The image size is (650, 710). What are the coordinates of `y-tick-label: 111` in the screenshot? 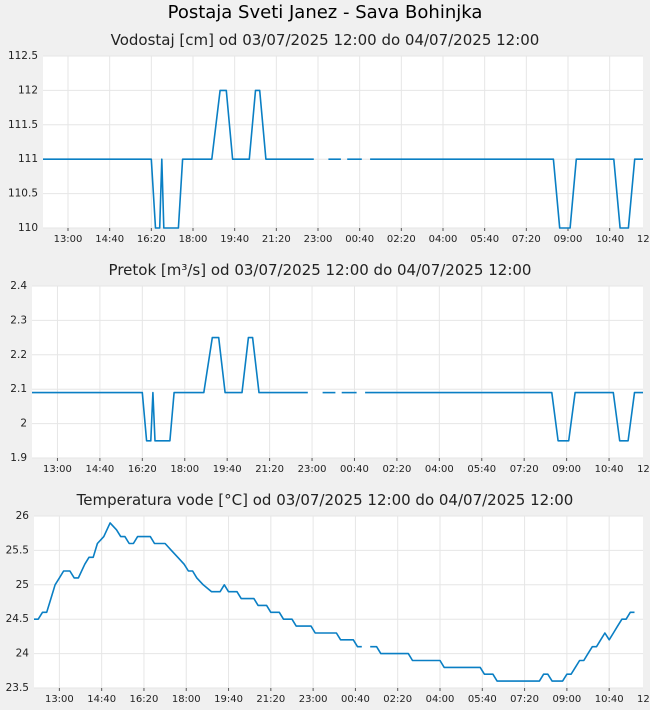 It's located at (28, 159).